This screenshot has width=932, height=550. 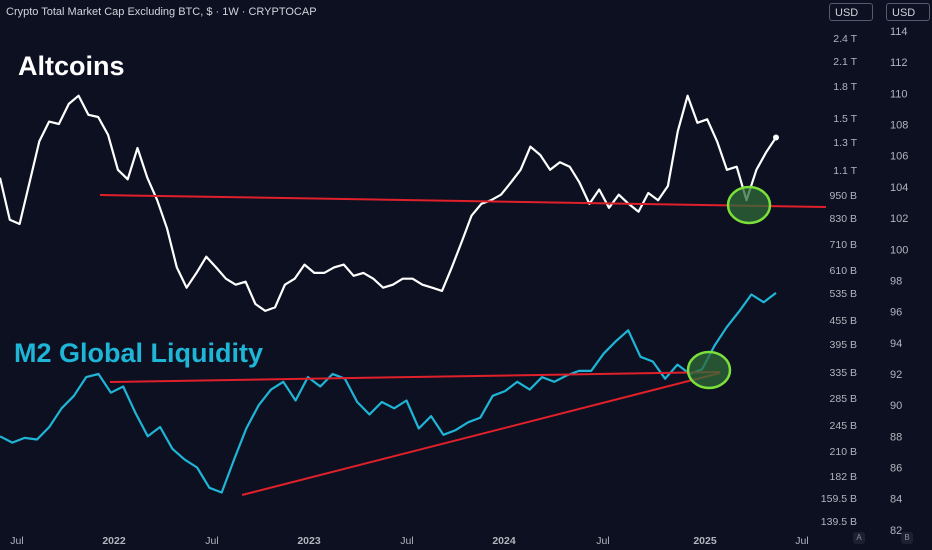 What do you see at coordinates (907, 538) in the screenshot?
I see `log-scale-button: B` at bounding box center [907, 538].